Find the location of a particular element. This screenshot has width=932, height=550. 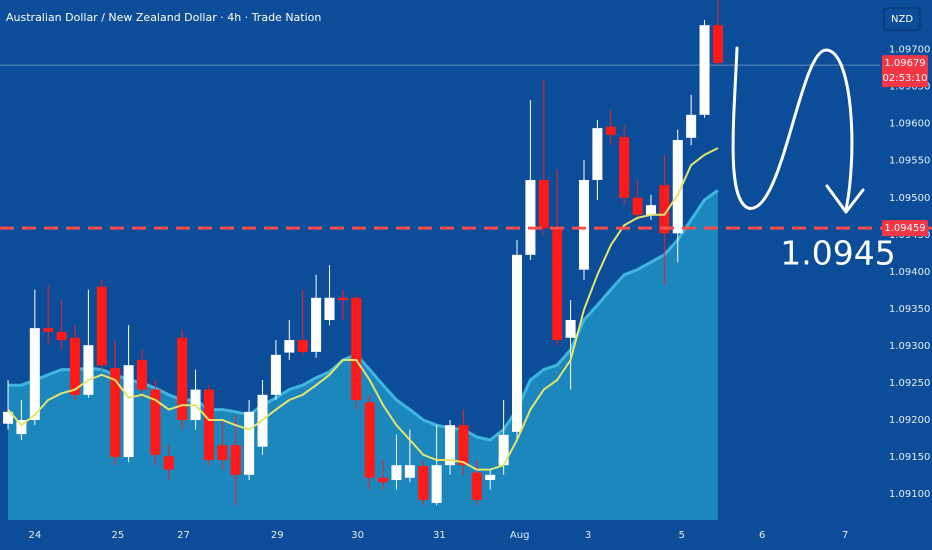

y-tick-label: 1.09200 is located at coordinates (909, 420).